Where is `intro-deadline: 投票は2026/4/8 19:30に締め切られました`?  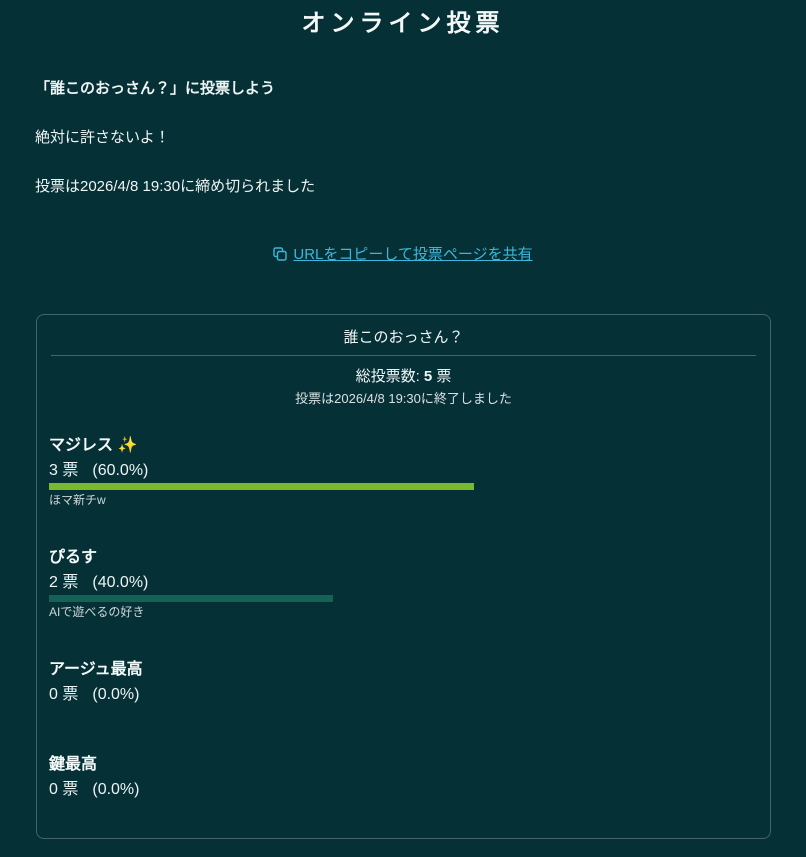
intro-deadline: 投票は2026/4/8 19:30に締め切られました is located at coordinates (175, 186).